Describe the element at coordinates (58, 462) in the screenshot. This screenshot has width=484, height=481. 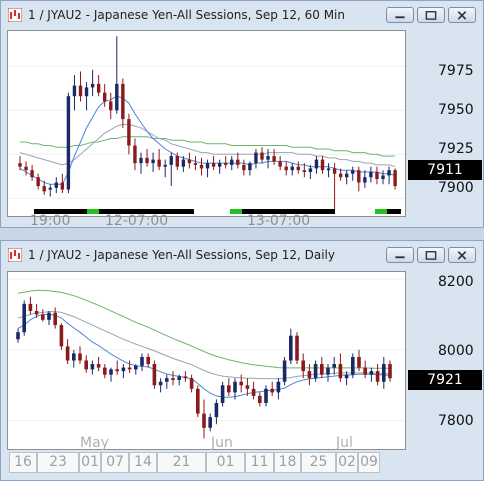
I see `date-label: 23` at that location.